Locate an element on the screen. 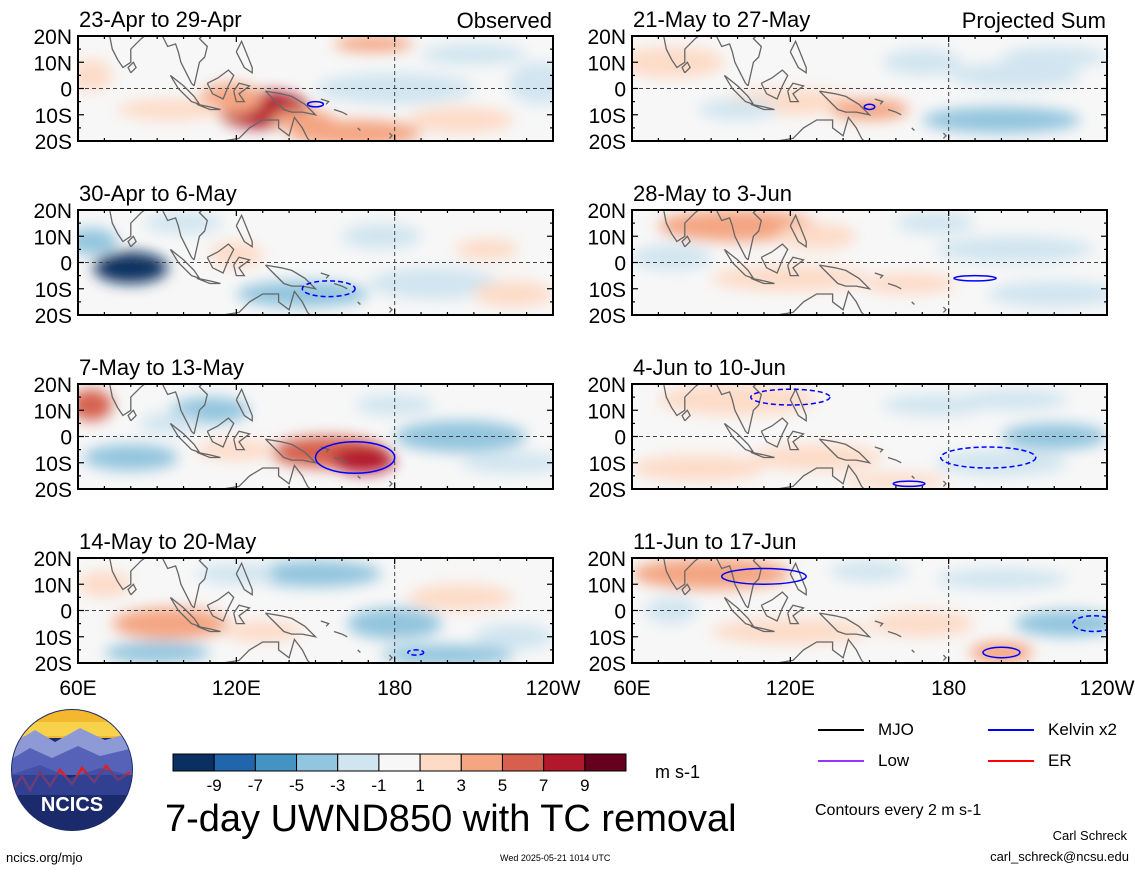  y-tick-label: 20N is located at coordinates (52, 559).